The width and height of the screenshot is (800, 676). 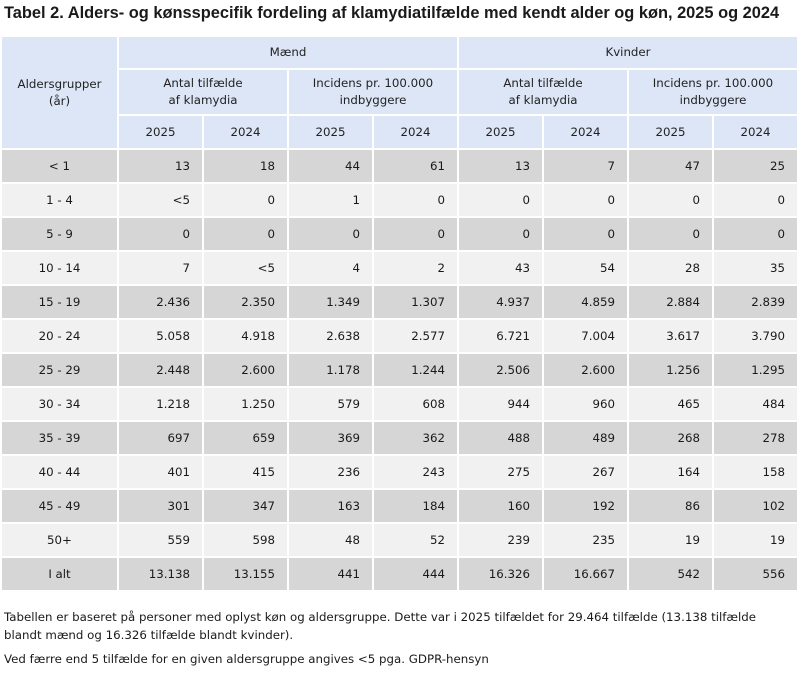 I want to click on value-cell: 484, so click(x=755, y=404).